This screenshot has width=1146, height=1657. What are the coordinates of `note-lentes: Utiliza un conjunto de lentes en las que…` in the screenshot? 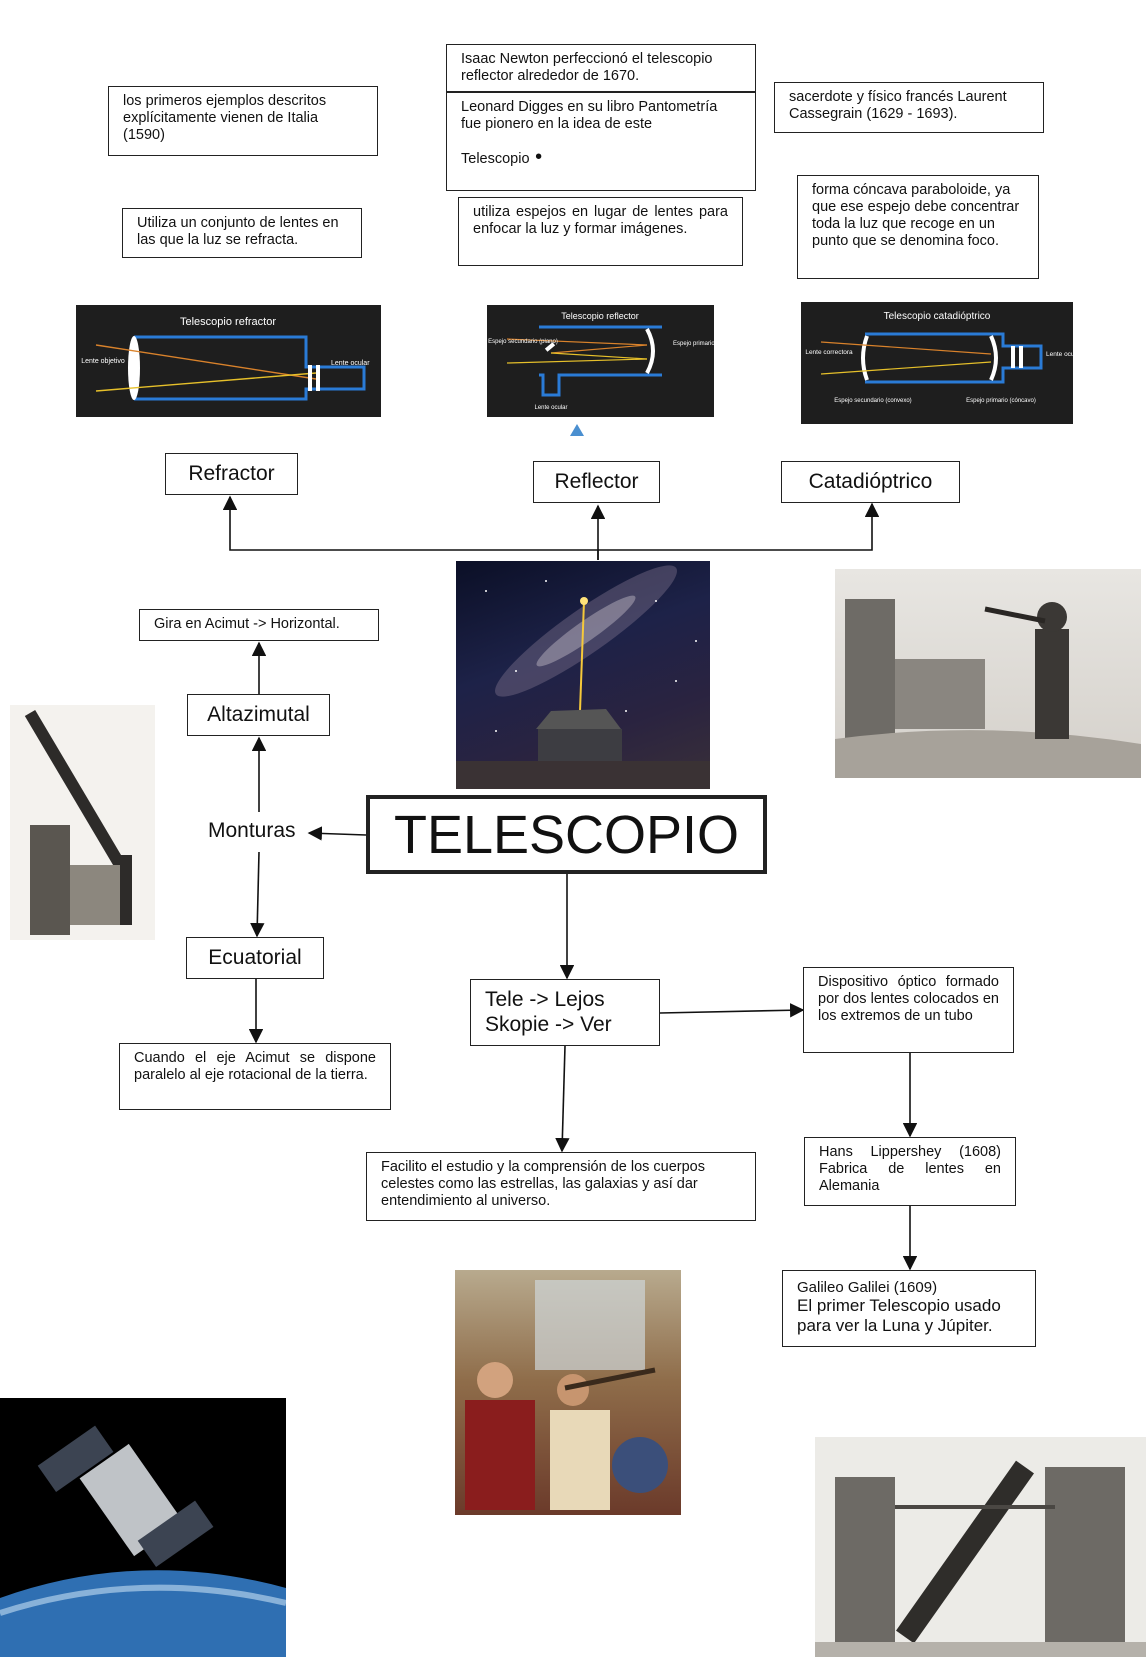 It's located at (242, 233).